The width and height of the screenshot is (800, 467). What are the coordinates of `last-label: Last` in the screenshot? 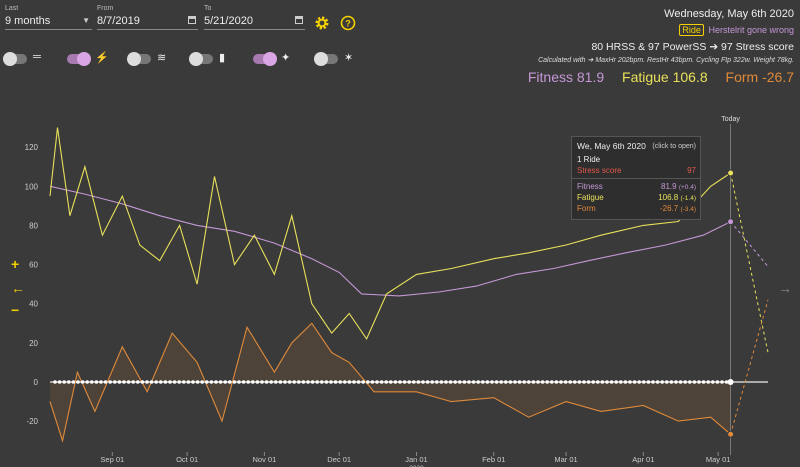 It's located at (12, 8).